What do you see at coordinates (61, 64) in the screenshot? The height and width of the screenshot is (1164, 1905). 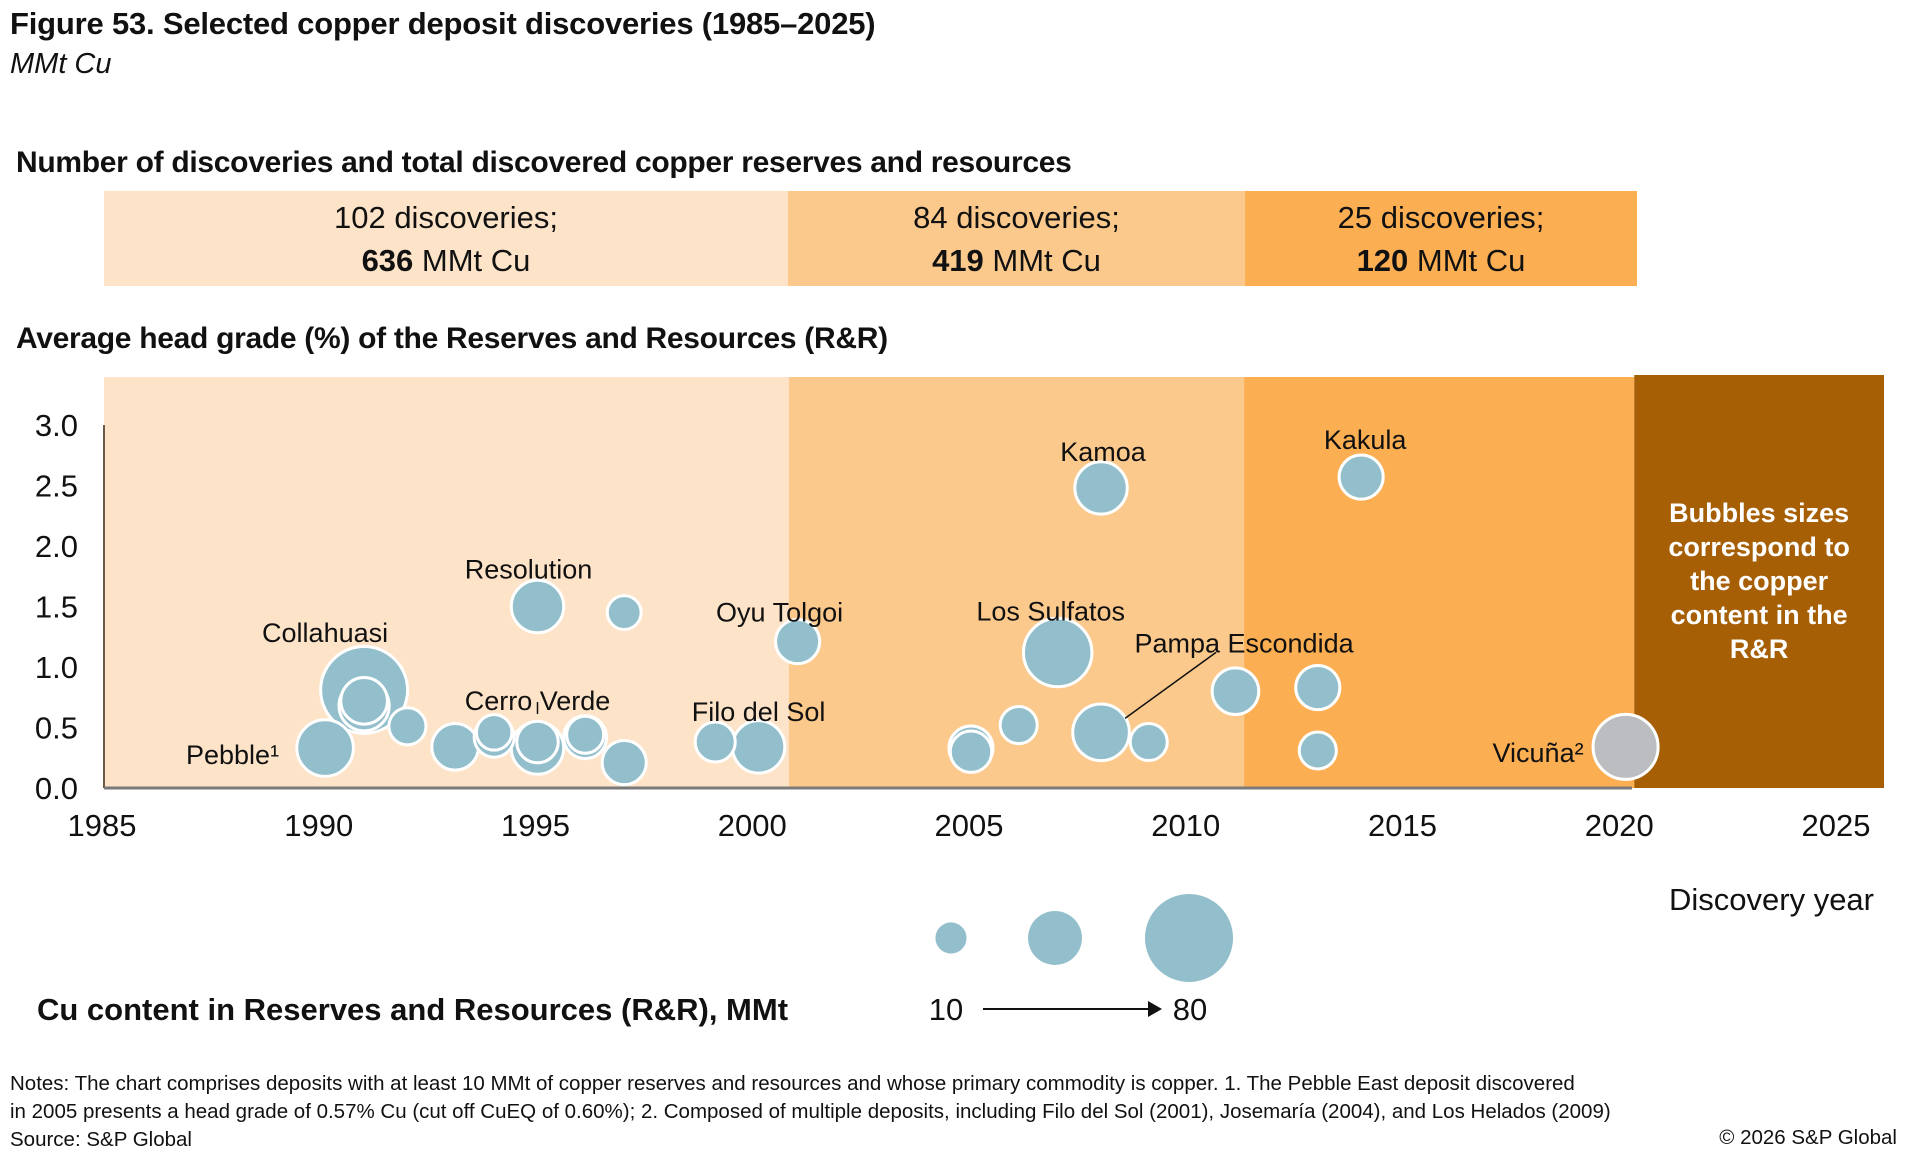 I see `figure-subtitle: MMt Cu` at bounding box center [61, 64].